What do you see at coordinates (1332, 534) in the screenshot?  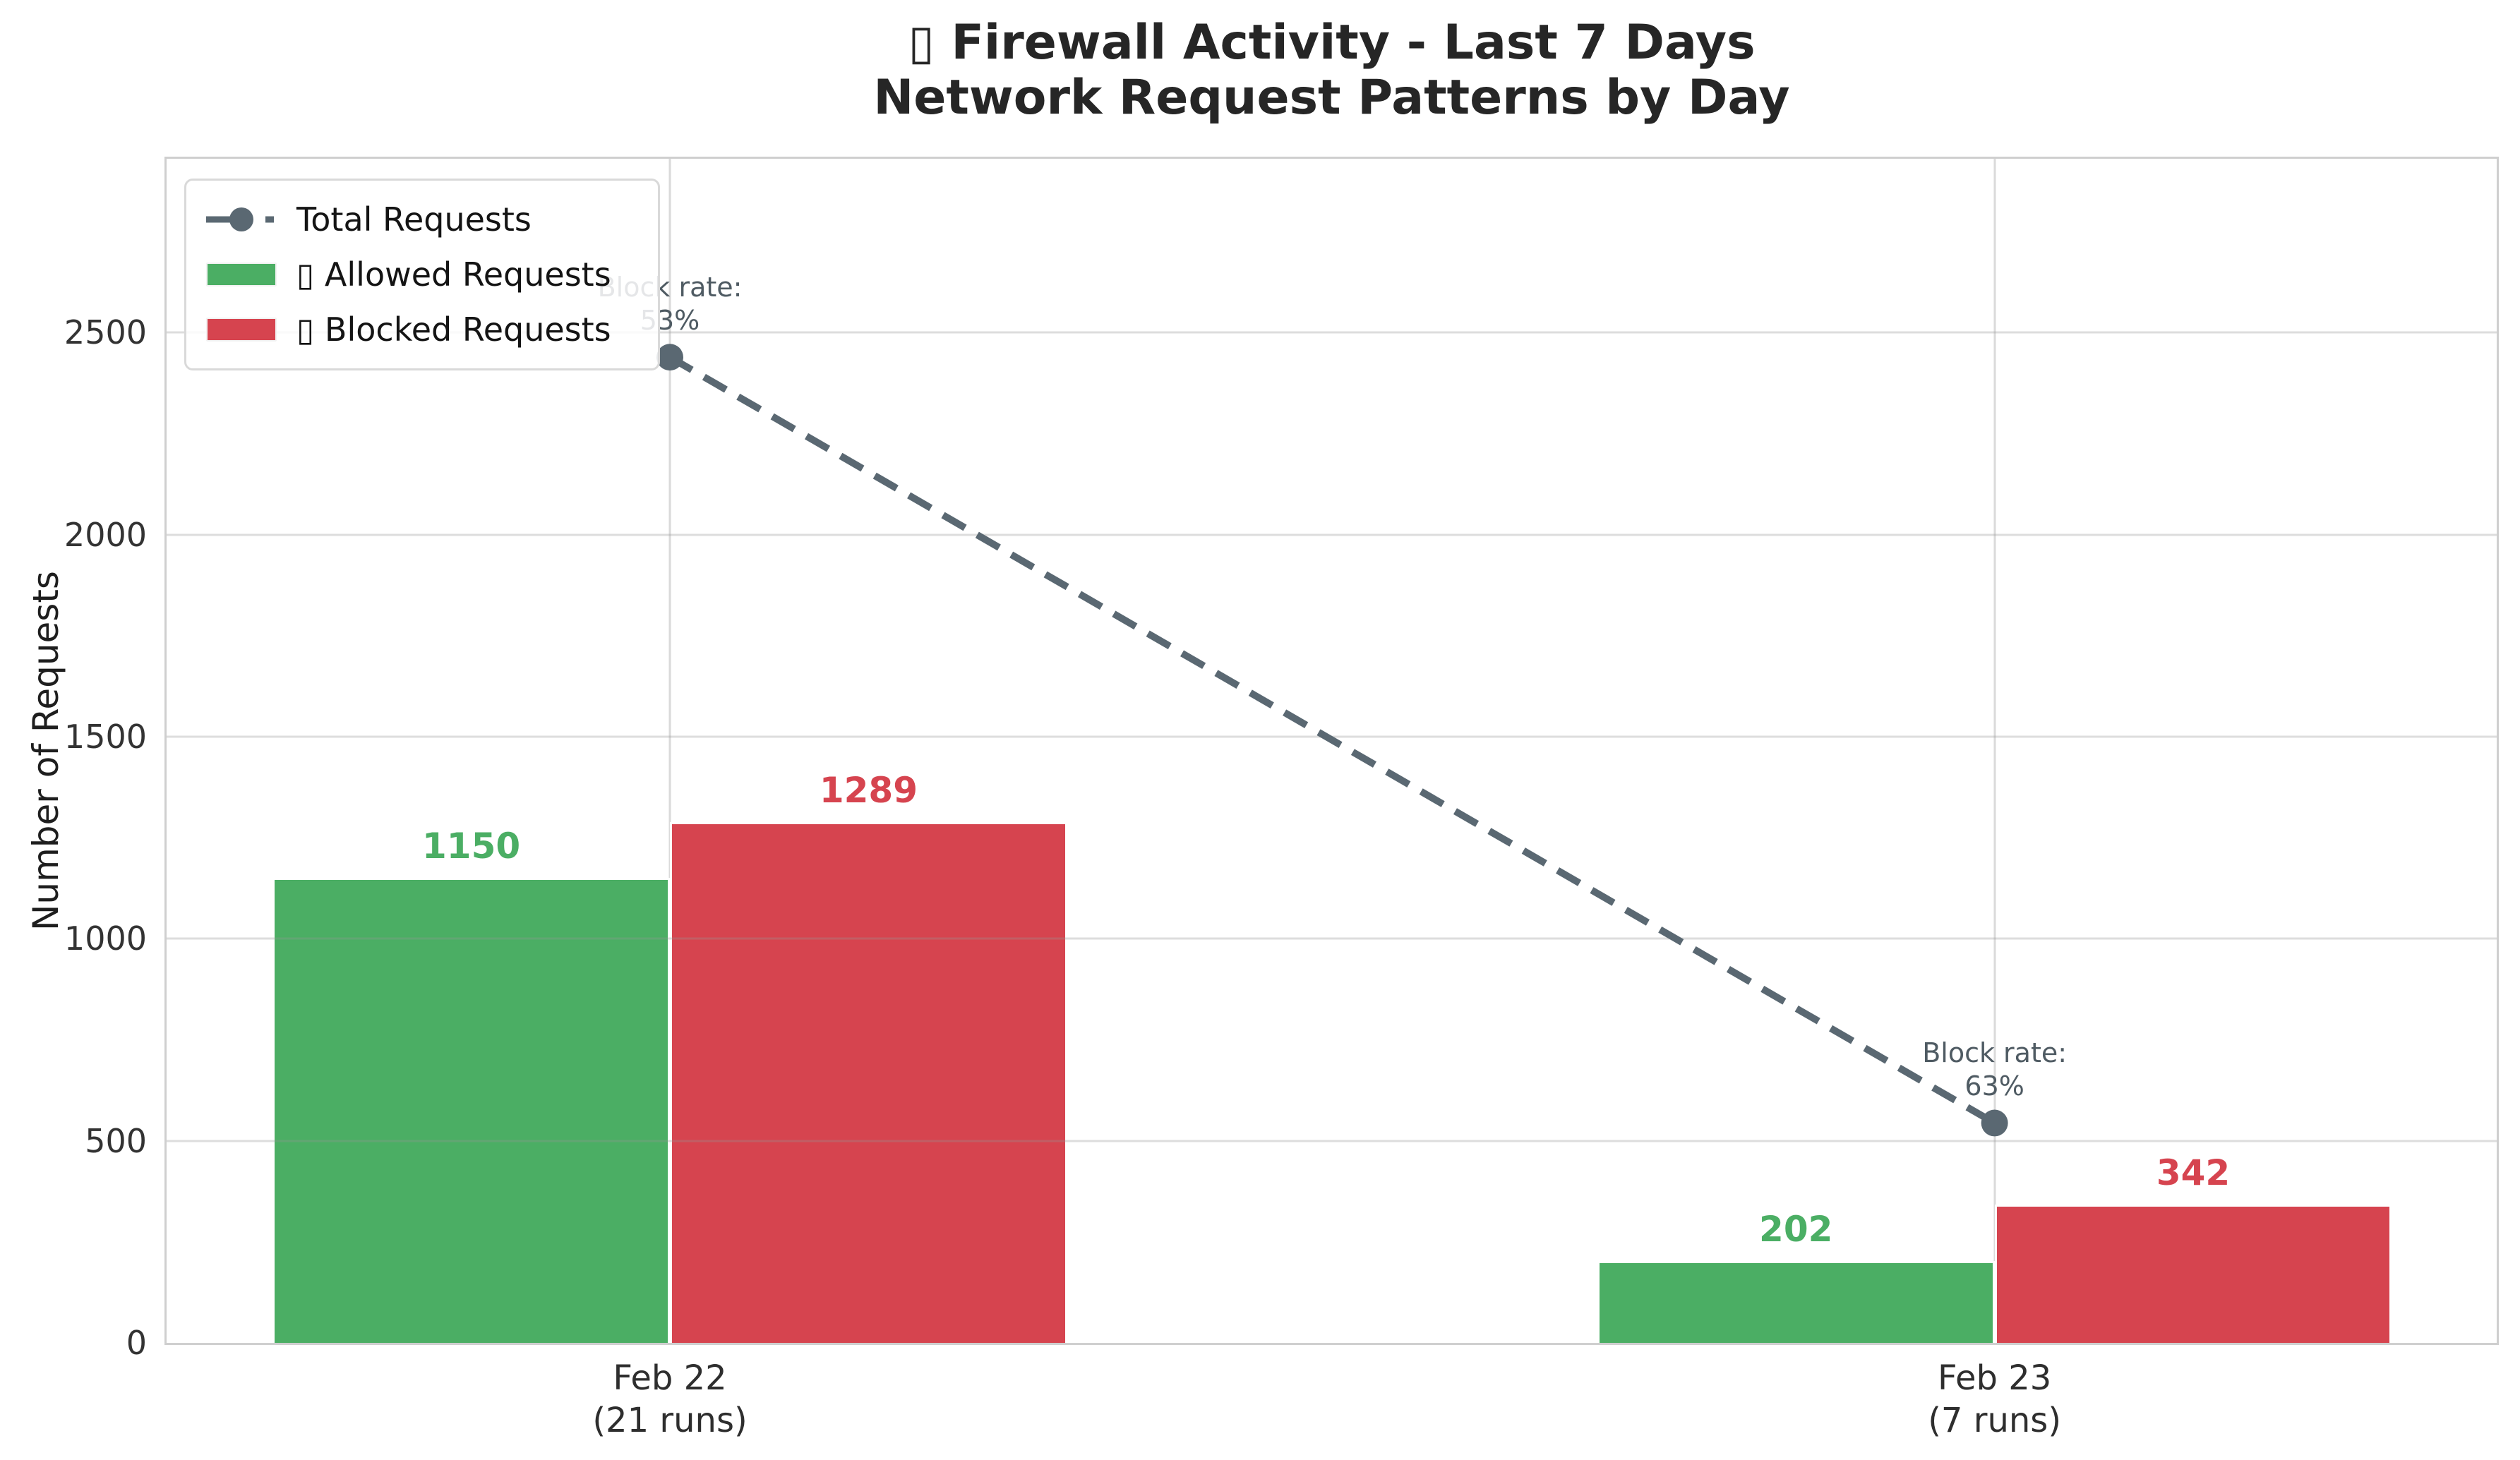 I see `gridline-h-2000` at bounding box center [1332, 534].